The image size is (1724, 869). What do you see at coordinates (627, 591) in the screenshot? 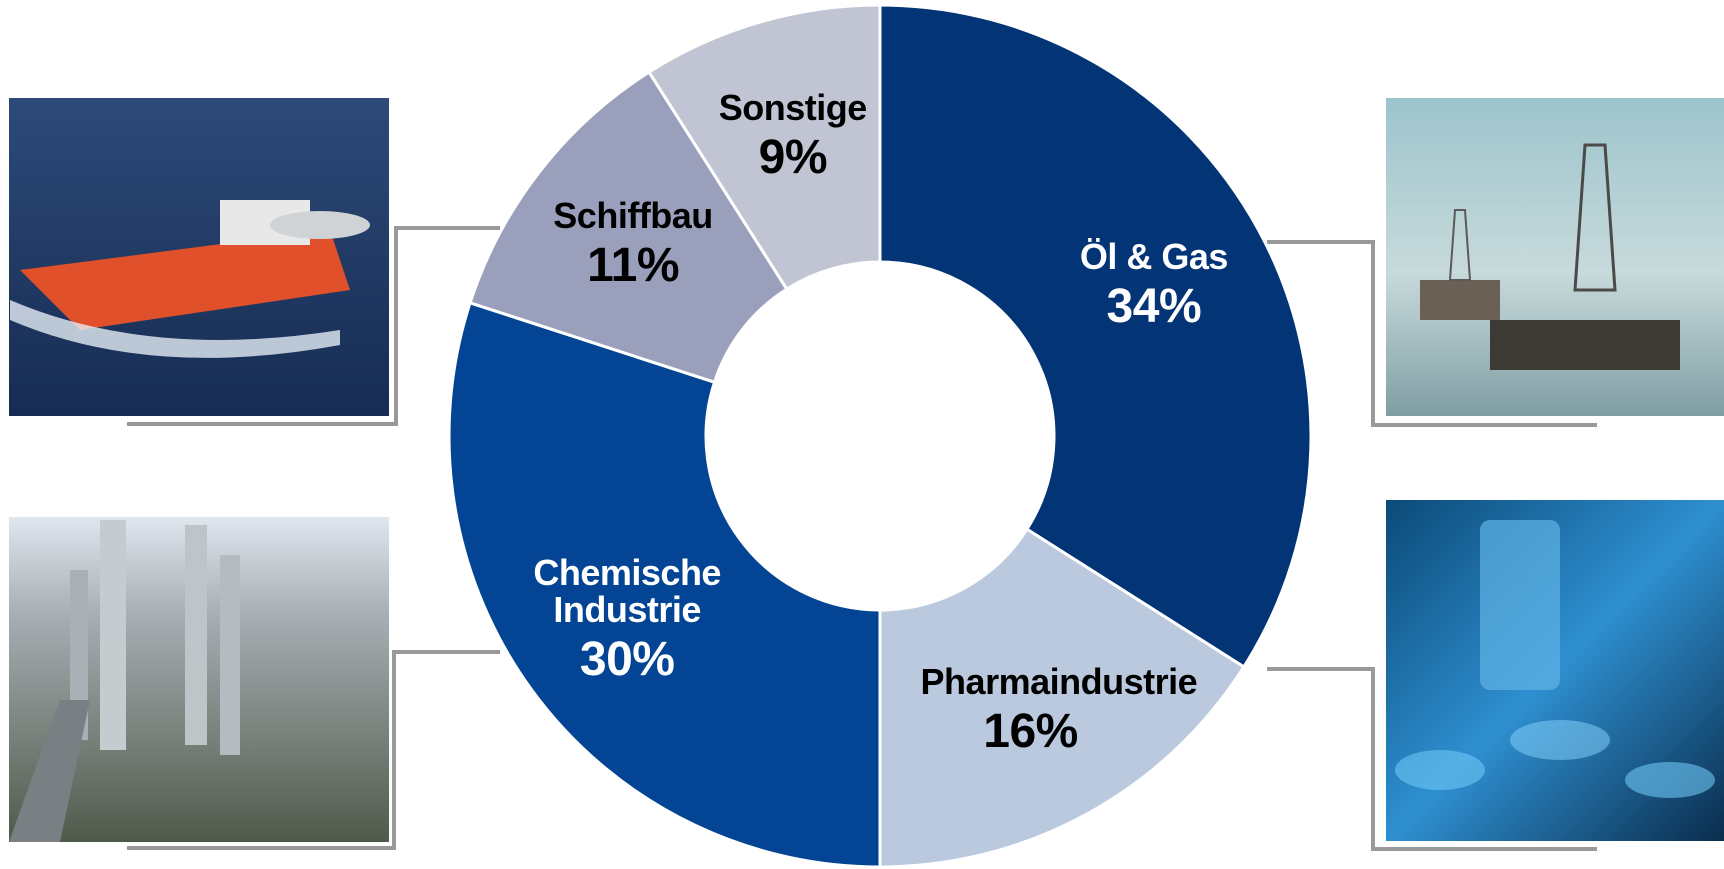
I see `category-label: Chemische Industrie` at bounding box center [627, 591].